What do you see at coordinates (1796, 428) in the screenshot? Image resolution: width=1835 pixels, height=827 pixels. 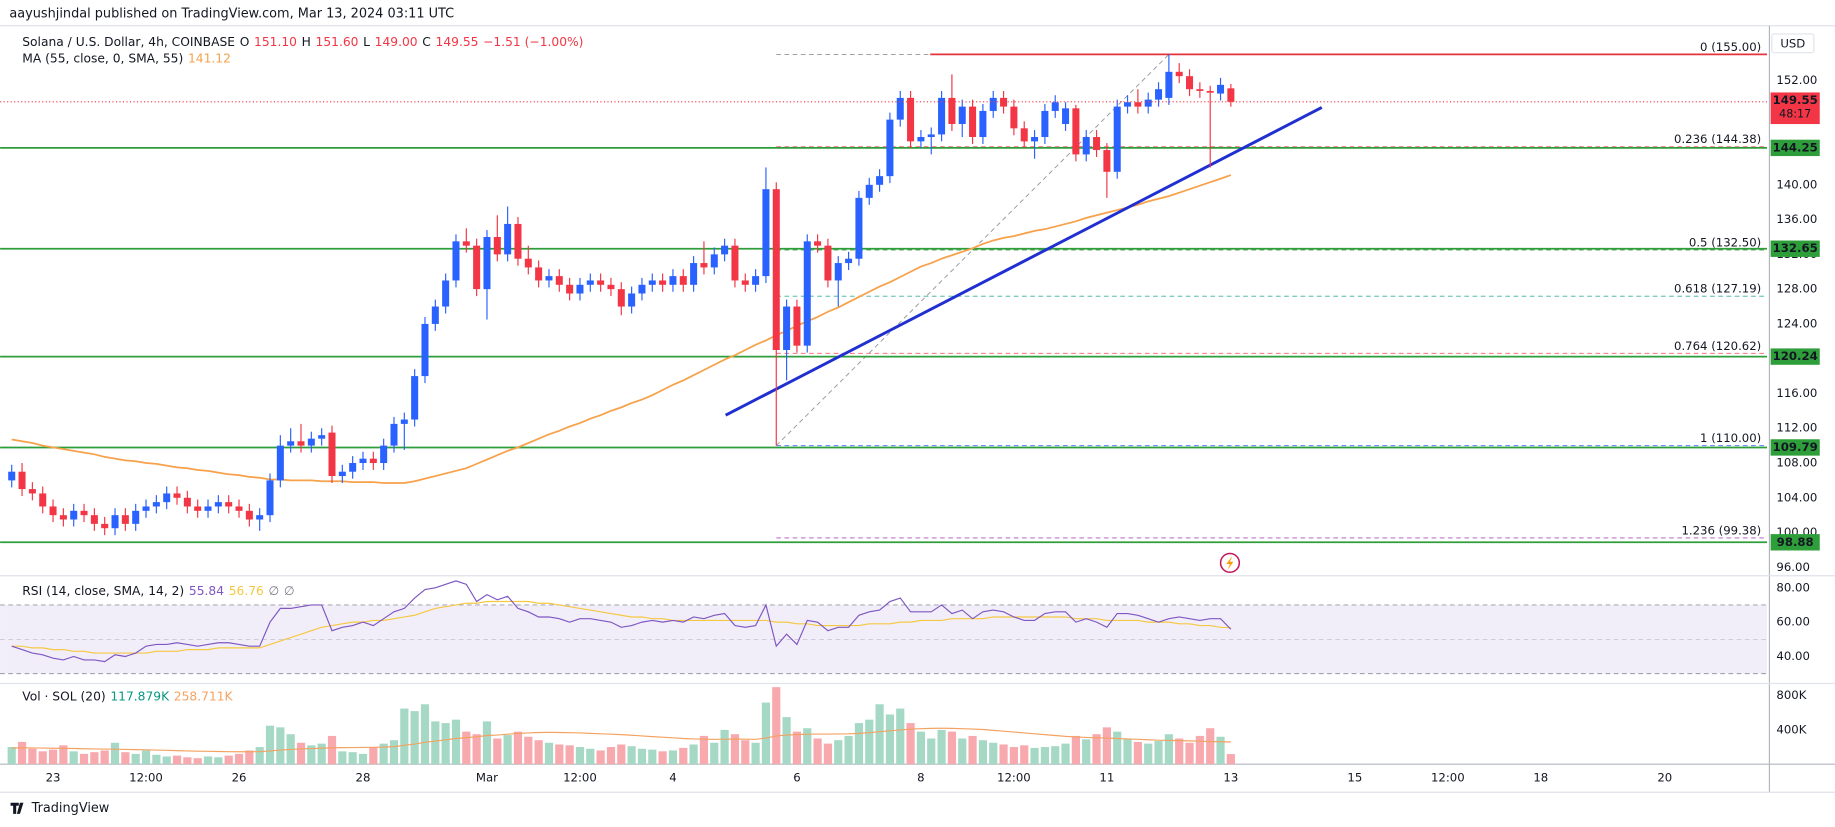 I see `y-tick-label: 112.00` at bounding box center [1796, 428].